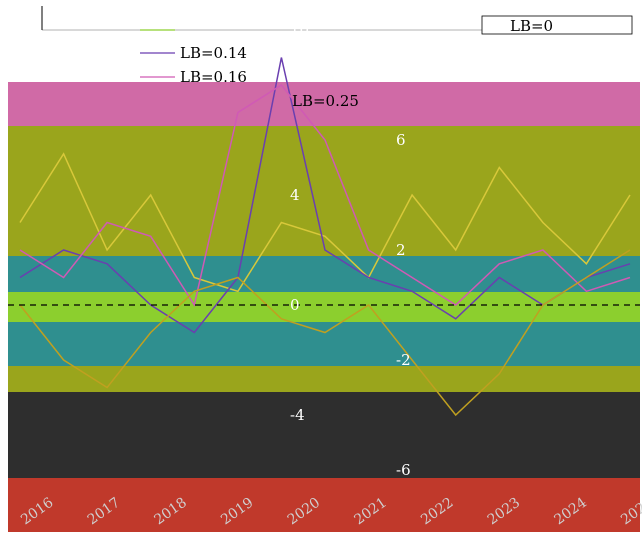 The image size is (642, 542). What do you see at coordinates (295, 195) in the screenshot?
I see `y-tick-label: 4` at bounding box center [295, 195].